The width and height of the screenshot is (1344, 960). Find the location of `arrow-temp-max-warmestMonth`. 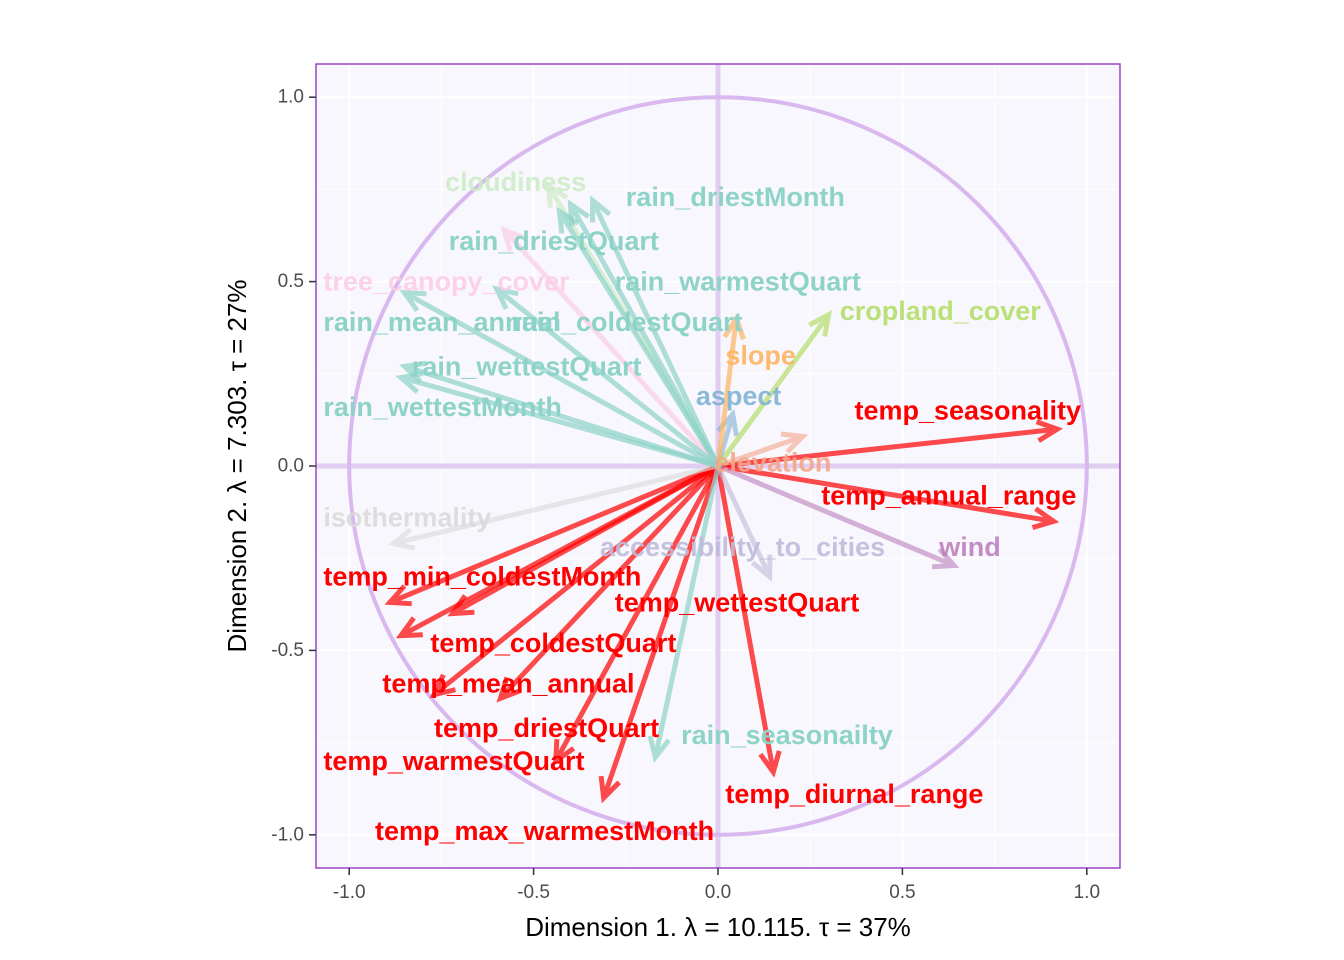

arrow-temp-max-warmestMonth is located at coordinates (659, 634).